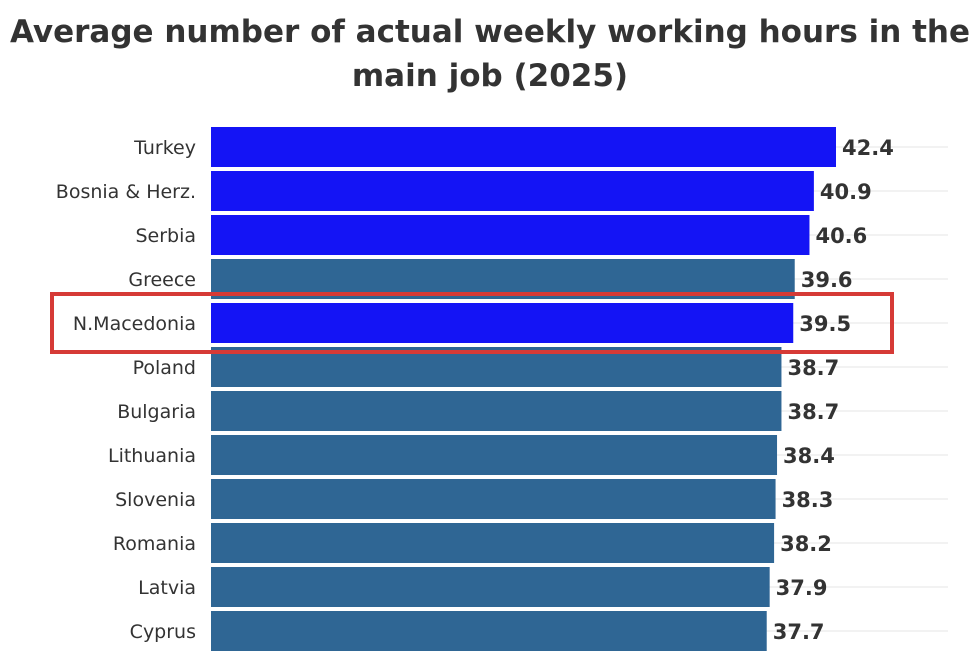 The width and height of the screenshot is (980, 660). I want to click on category-label-serbia: Serbia, so click(165, 236).